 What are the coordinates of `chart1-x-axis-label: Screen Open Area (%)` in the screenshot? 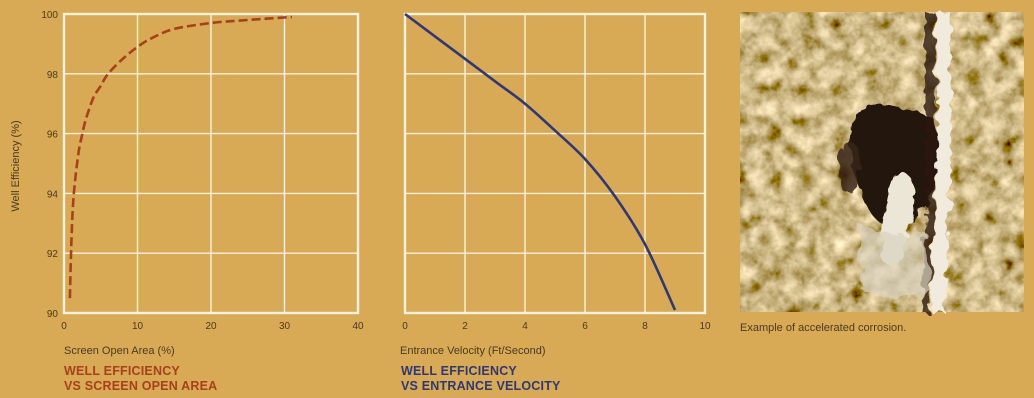 It's located at (119, 351).